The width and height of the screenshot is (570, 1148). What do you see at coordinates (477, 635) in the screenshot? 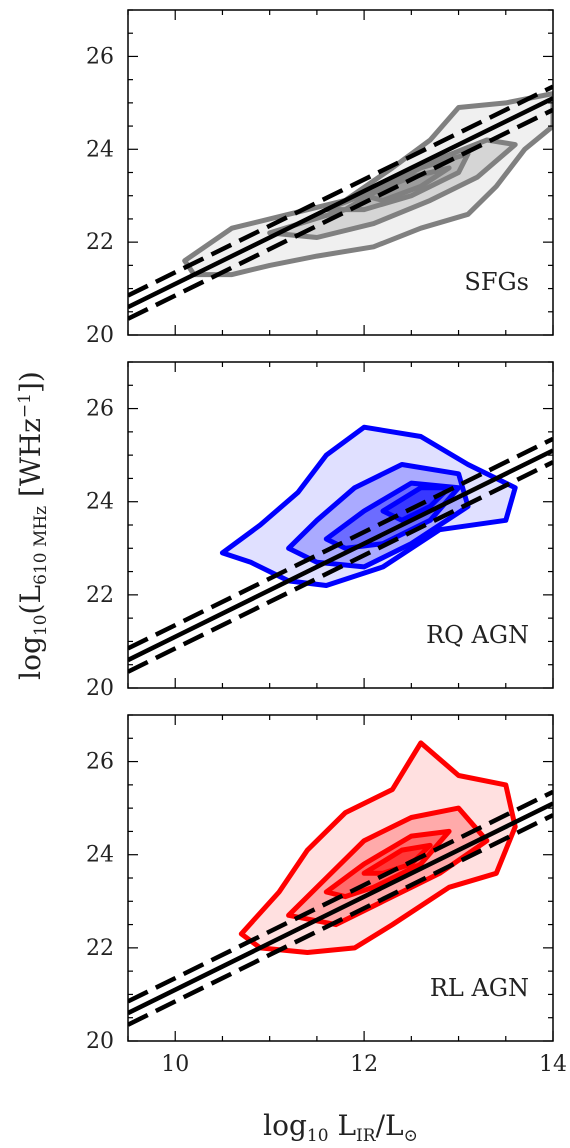
I see `panel-label: RQ AGN` at bounding box center [477, 635].